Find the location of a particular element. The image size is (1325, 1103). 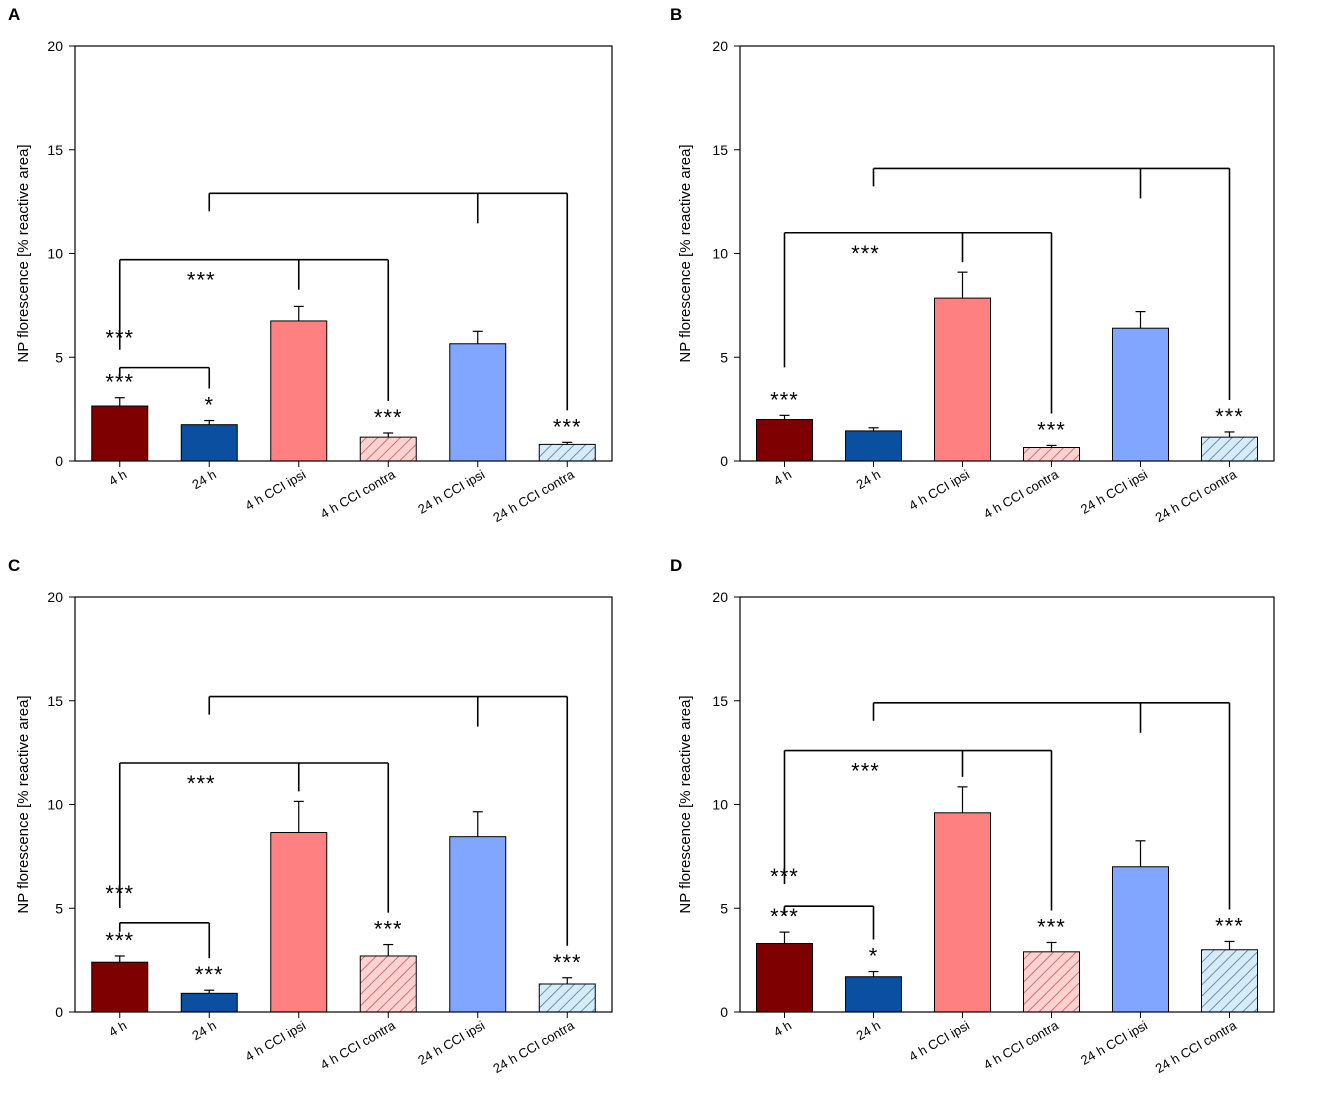

panel-label: C is located at coordinates (14, 565).